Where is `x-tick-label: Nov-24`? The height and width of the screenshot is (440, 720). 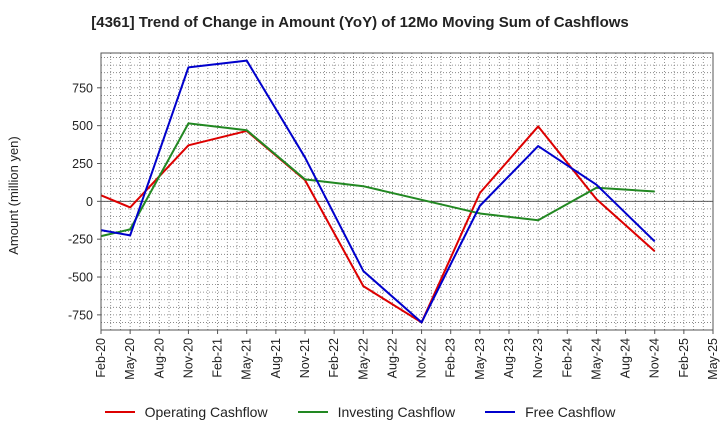 x-tick-label: Nov-24 is located at coordinates (655, 358).